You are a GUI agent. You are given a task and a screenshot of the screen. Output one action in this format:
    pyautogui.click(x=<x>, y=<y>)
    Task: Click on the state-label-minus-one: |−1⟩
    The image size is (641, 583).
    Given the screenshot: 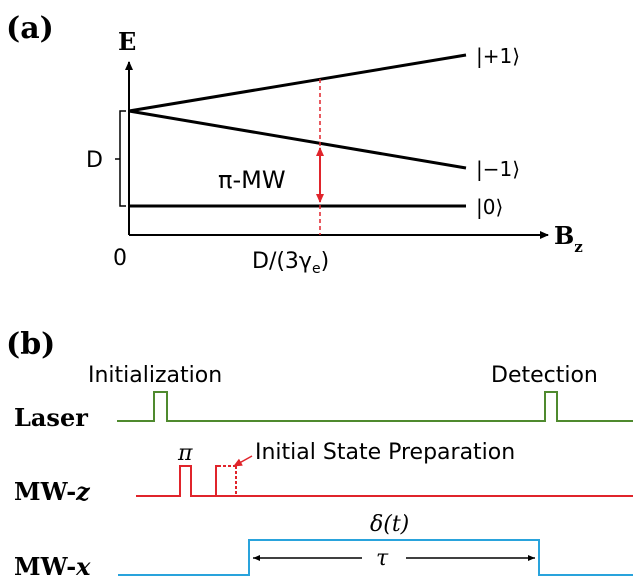 What is the action you would take?
    pyautogui.click(x=498, y=169)
    